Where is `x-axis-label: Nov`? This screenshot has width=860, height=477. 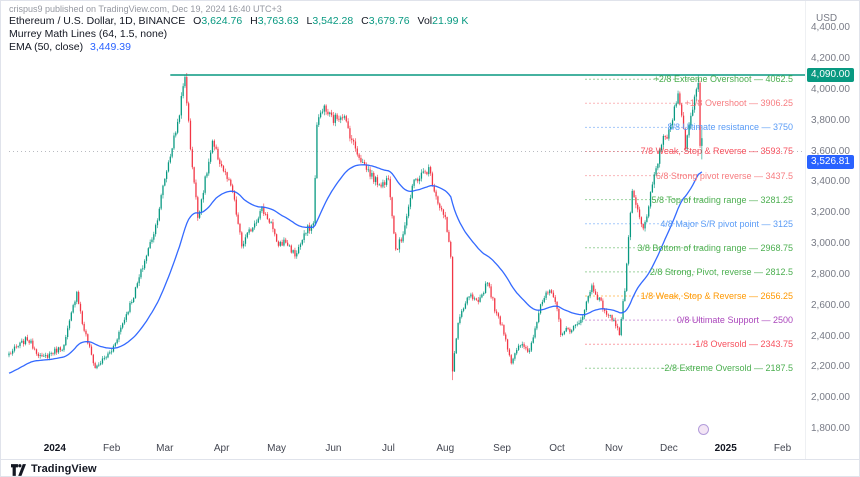
x-axis-label: Nov is located at coordinates (613, 448).